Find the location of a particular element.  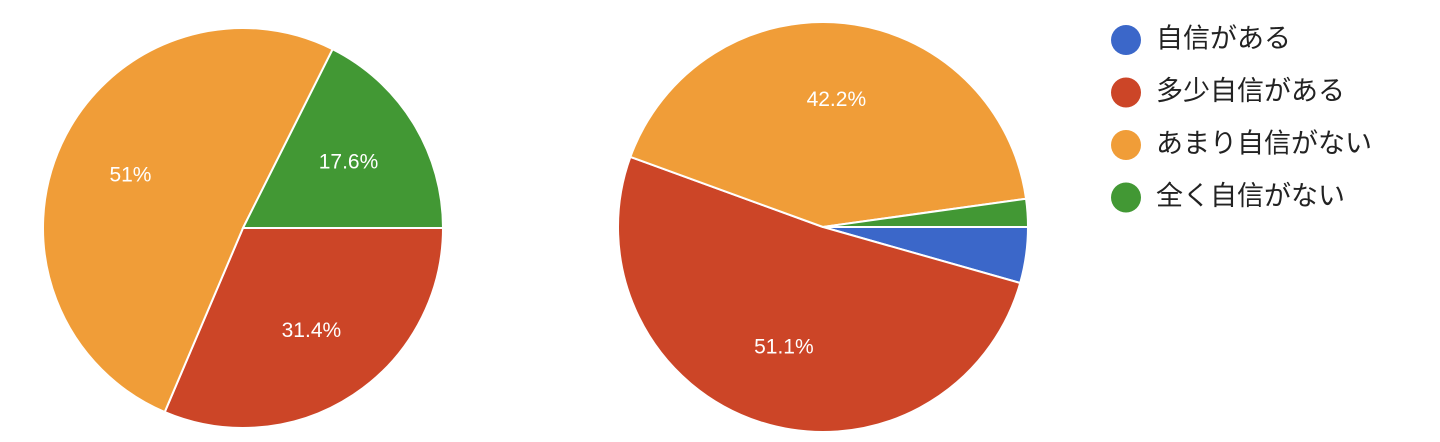

slice-label: 17.6% is located at coordinates (349, 161).